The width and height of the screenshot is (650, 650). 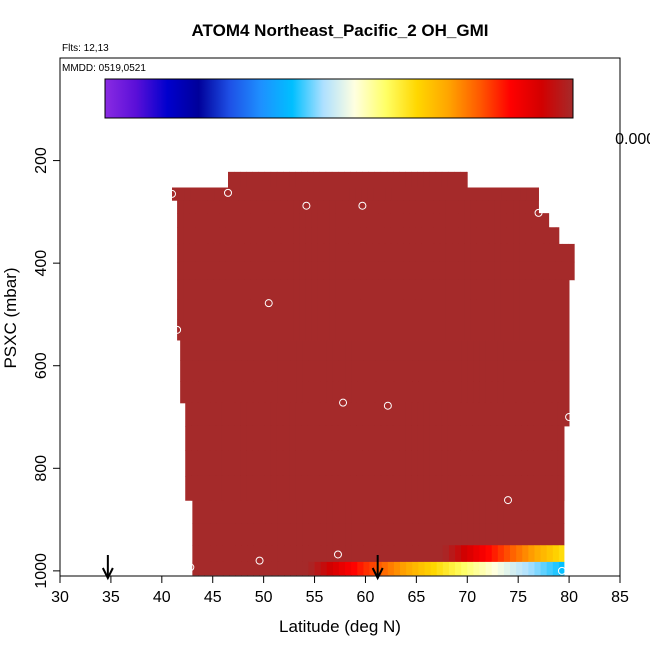 I want to click on sample-point, so click(x=228, y=192).